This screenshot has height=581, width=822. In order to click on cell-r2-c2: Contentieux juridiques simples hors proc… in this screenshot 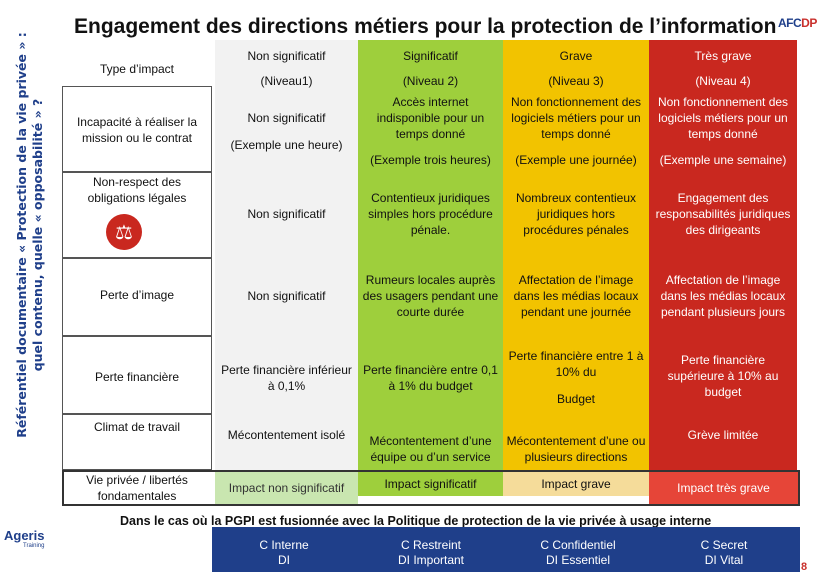, I will do `click(430, 214)`.